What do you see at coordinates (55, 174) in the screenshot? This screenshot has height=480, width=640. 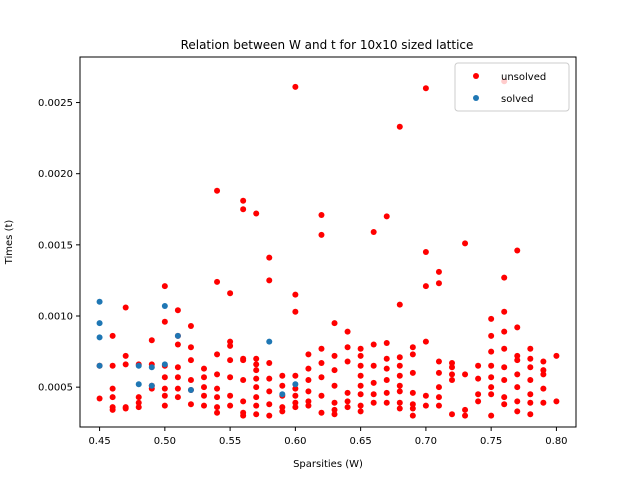 I see `y-tick-label: 0.0020` at bounding box center [55, 174].